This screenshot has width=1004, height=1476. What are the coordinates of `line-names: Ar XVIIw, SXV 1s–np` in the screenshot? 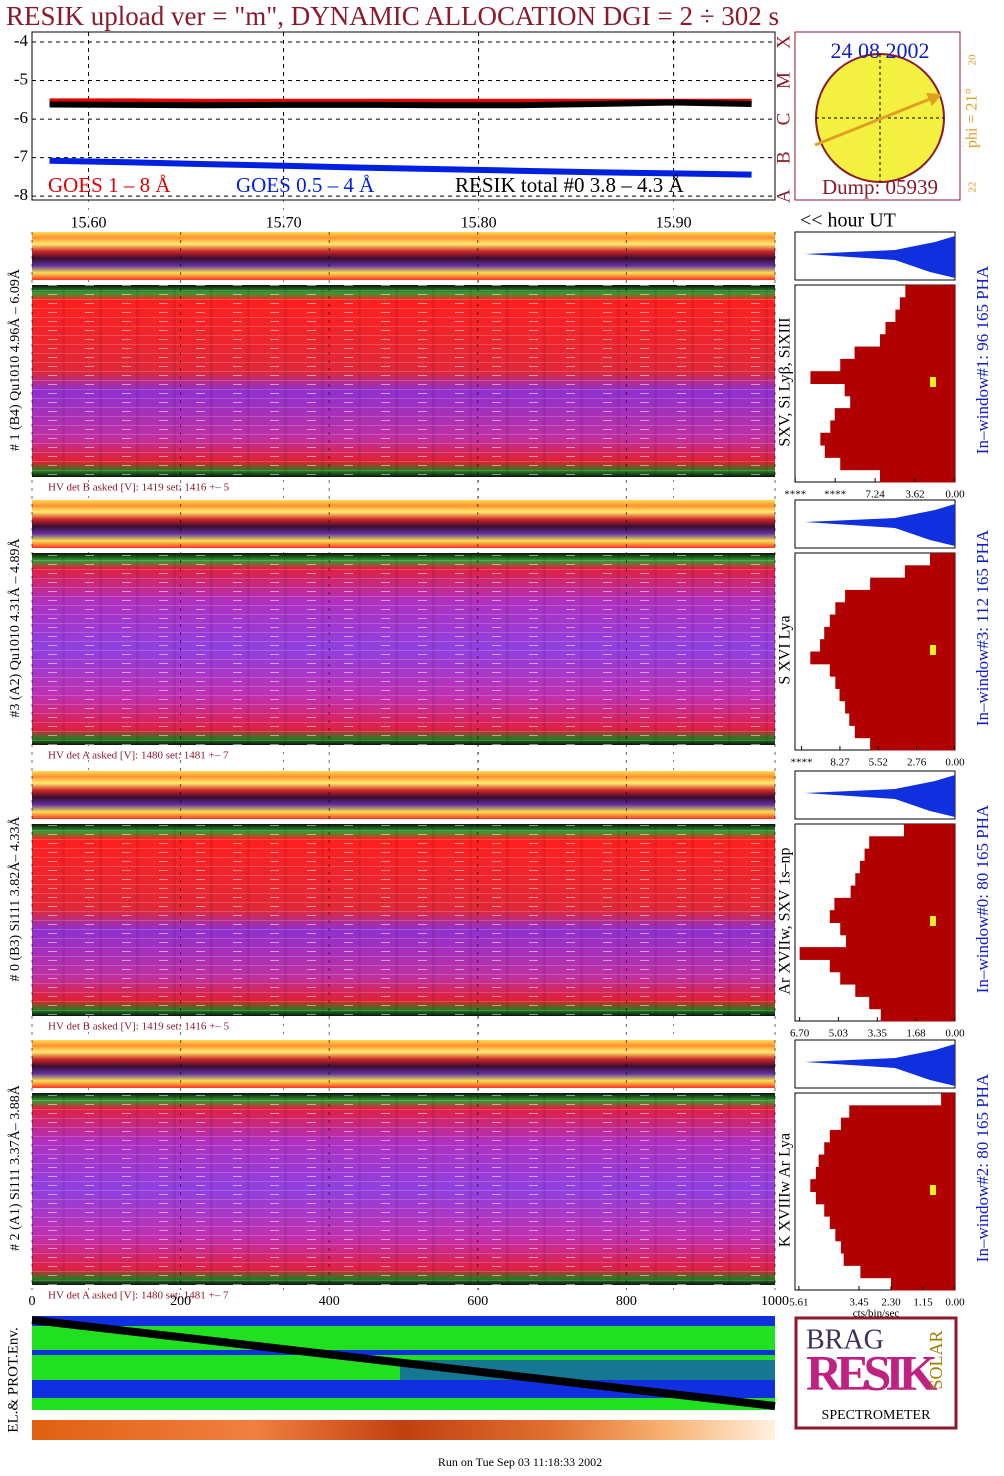 It's located at (785, 920).